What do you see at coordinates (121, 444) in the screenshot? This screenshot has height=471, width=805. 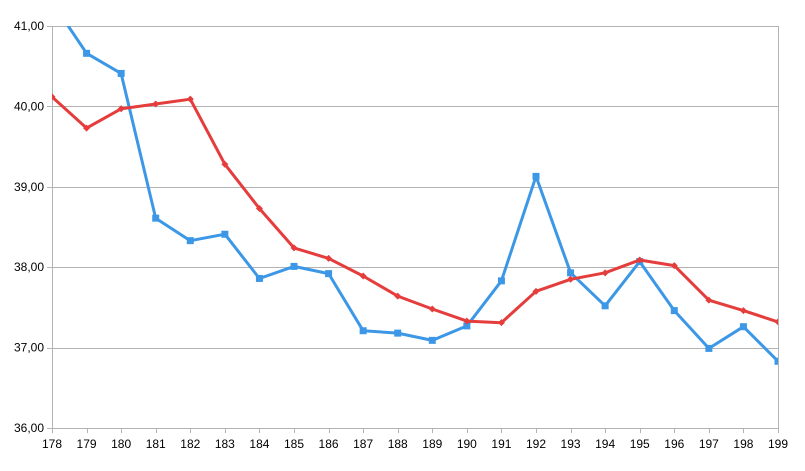 I see `x-tick-label: 180` at bounding box center [121, 444].